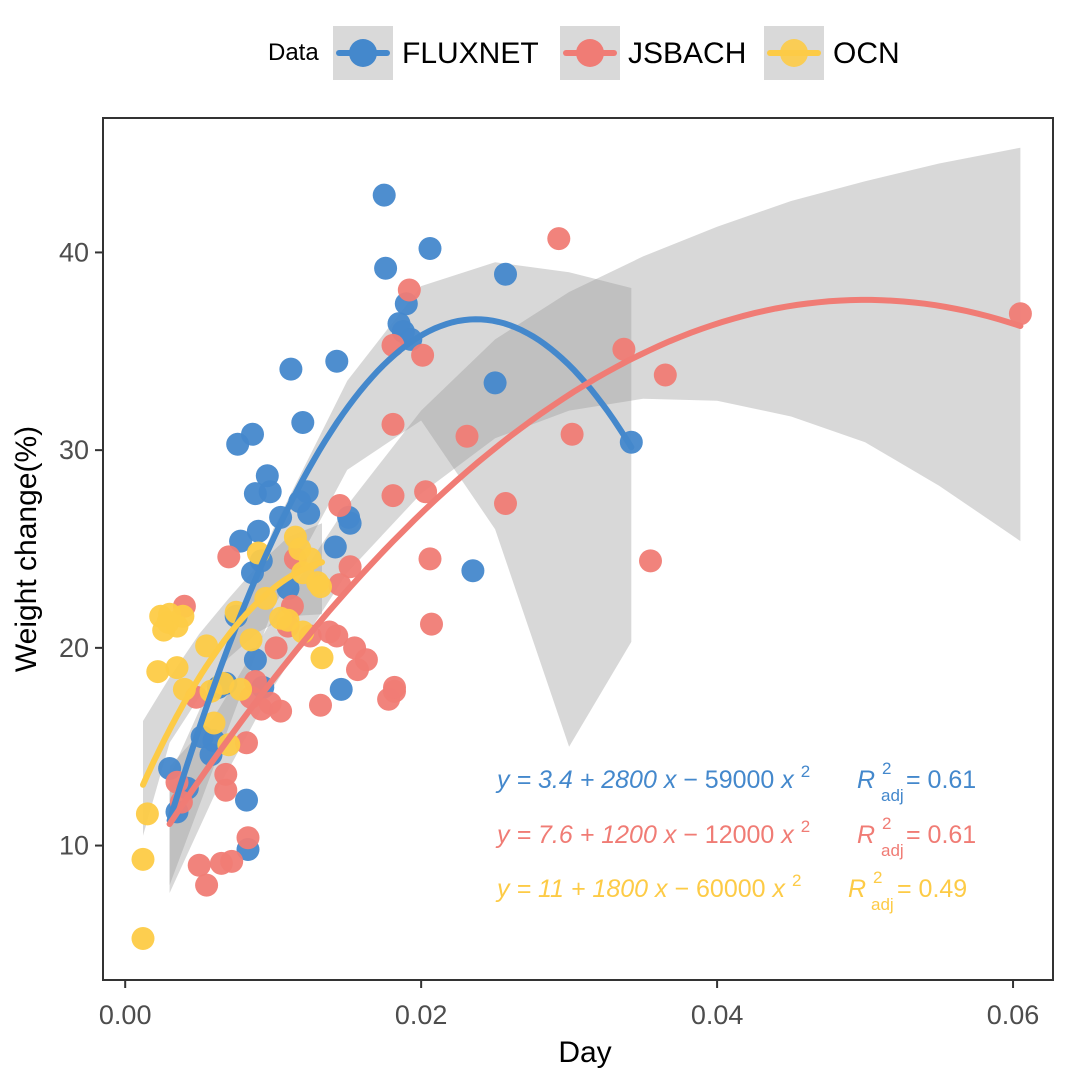 This screenshot has width=1080, height=1080. I want to click on legend-point-jsbach, so click(590, 53).